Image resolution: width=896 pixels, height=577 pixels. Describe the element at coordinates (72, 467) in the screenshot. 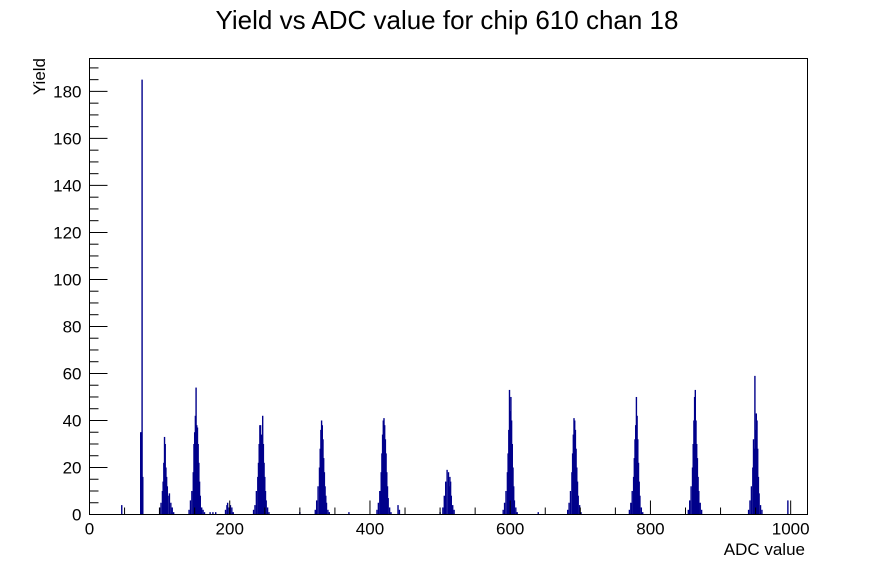

I see `y-tick-label: 20` at that location.